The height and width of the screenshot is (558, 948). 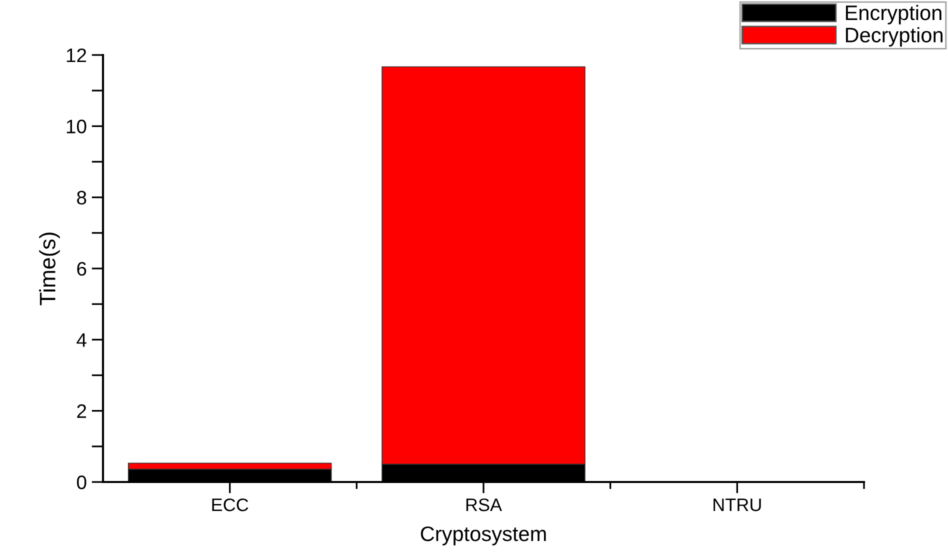 What do you see at coordinates (81, 482) in the screenshot?
I see `y-tick-label: 0` at bounding box center [81, 482].